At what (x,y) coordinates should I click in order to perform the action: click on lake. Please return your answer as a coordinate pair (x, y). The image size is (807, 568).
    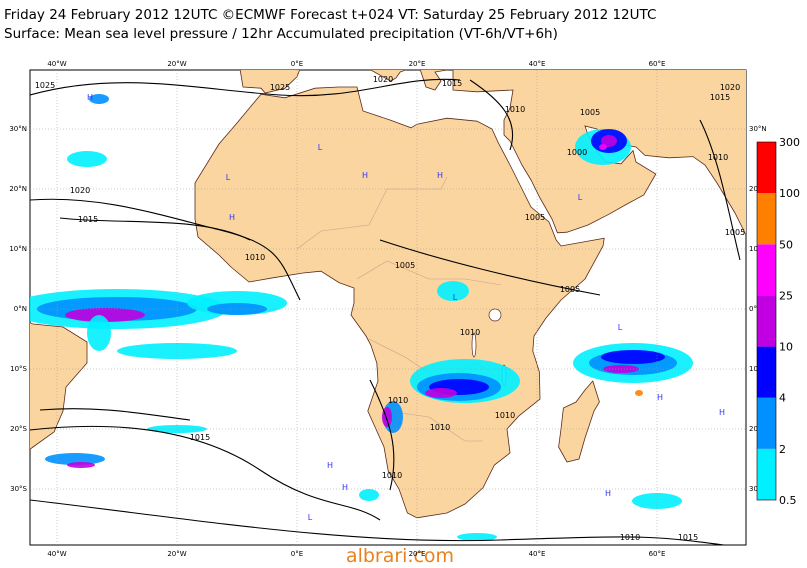
    Looking at the image, I should click on (474, 345).